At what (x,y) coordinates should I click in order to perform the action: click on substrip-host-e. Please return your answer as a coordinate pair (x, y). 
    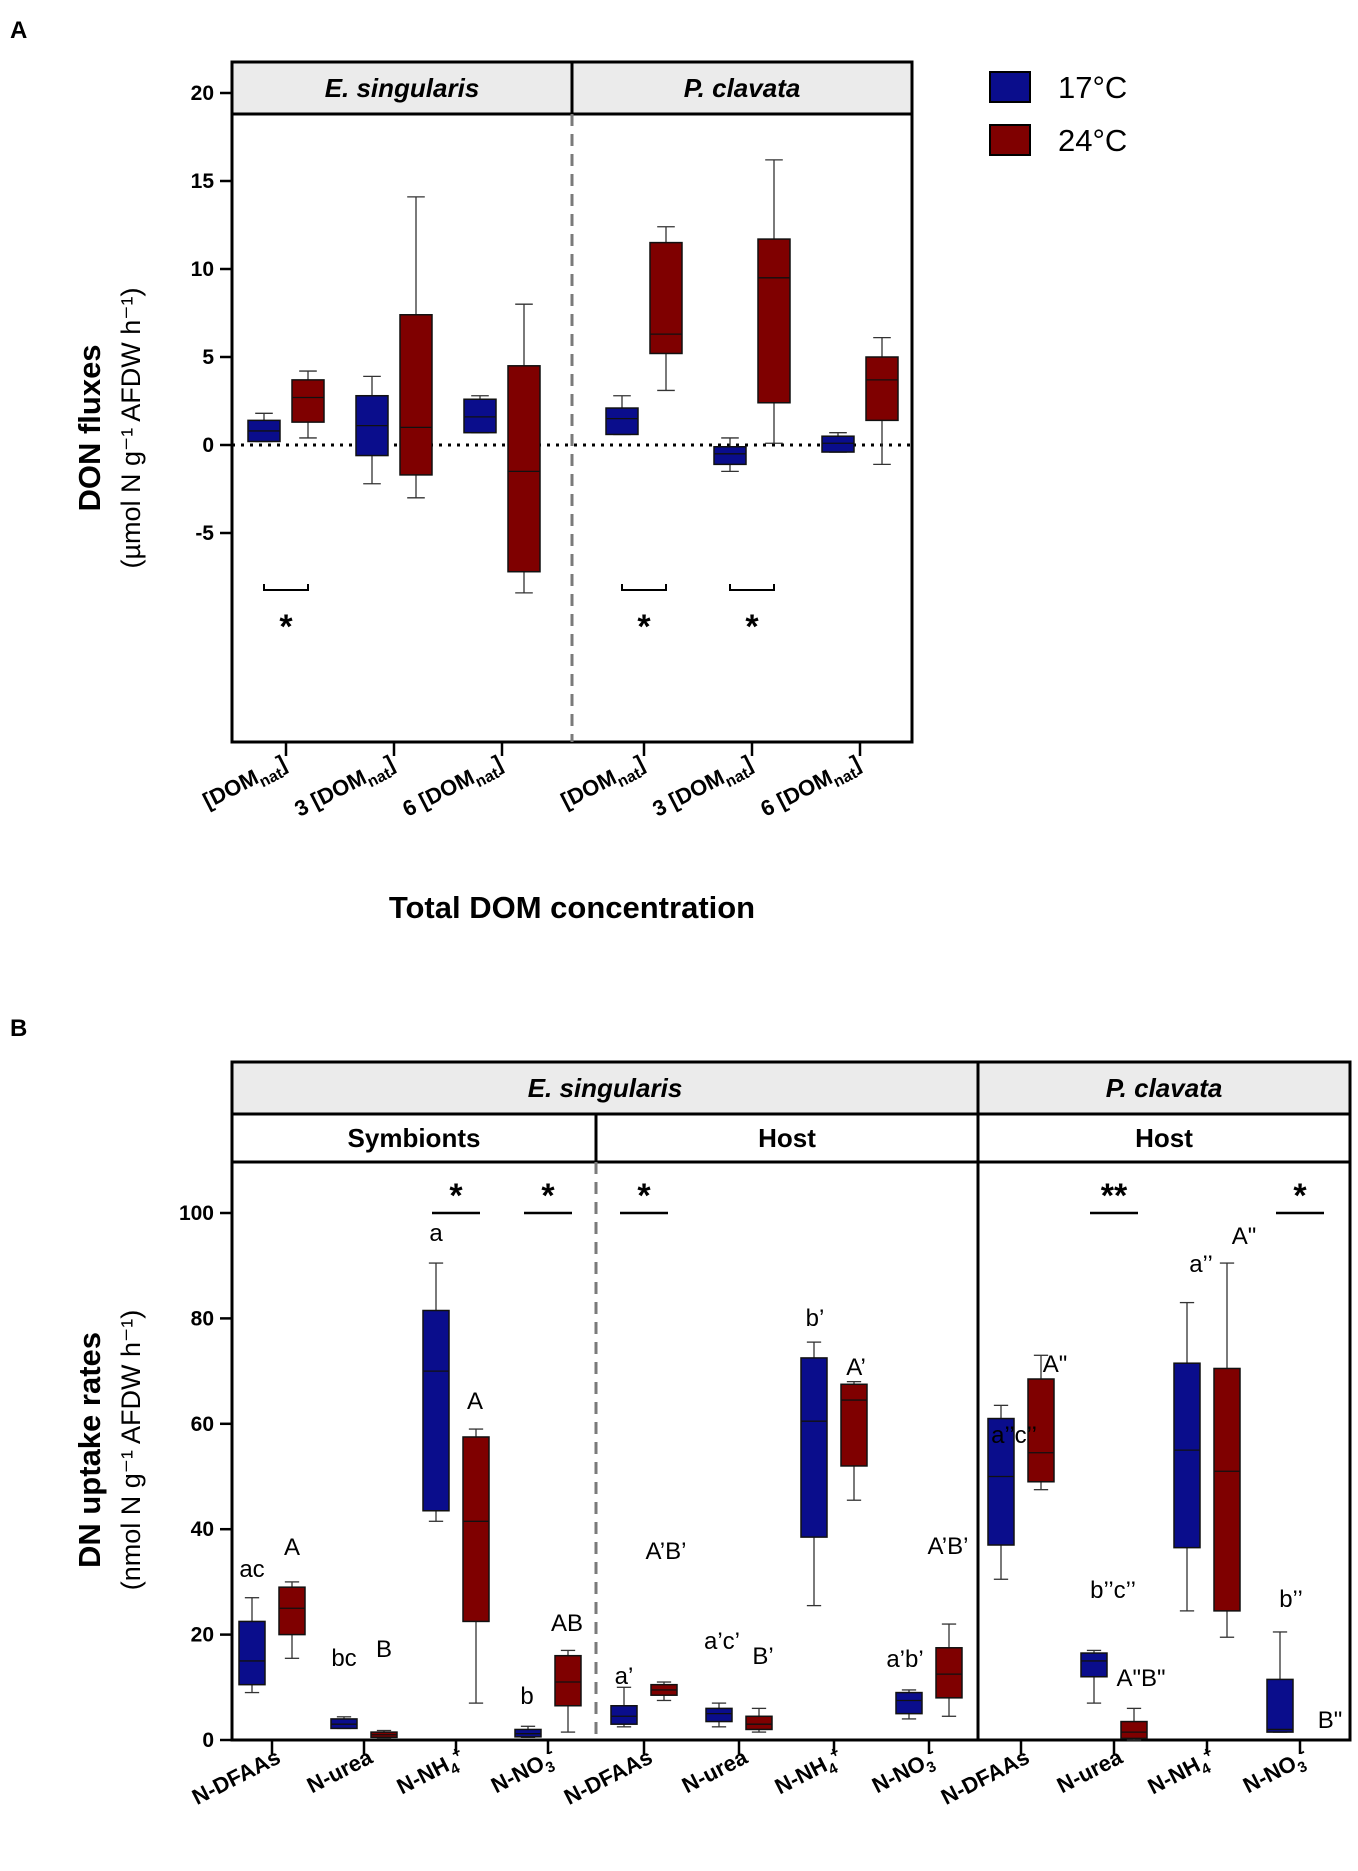
    Looking at the image, I should click on (787, 1138).